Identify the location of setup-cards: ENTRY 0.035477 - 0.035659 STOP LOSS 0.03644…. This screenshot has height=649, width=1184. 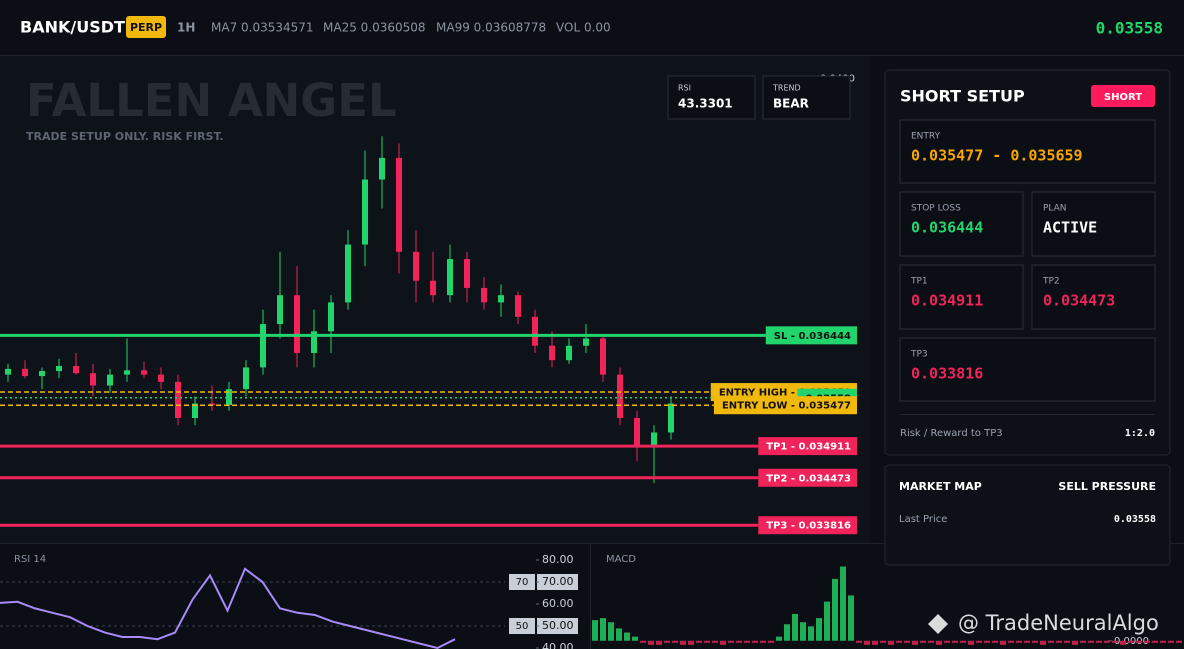
(1027, 260).